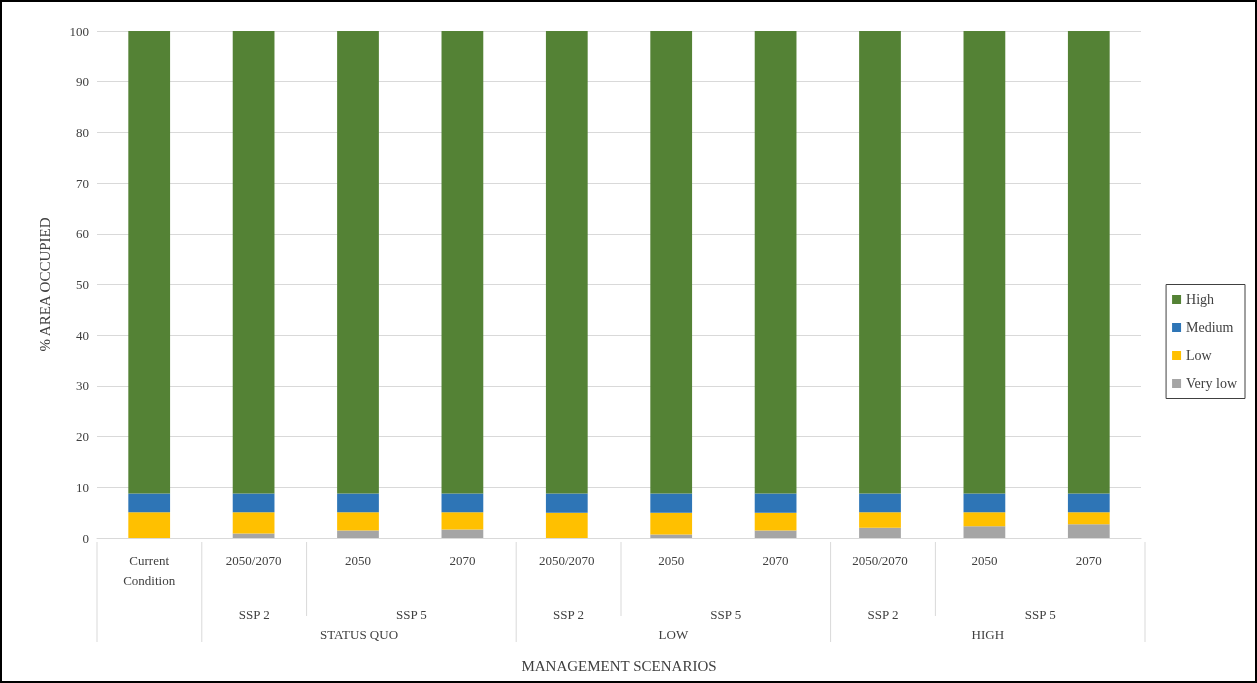 The width and height of the screenshot is (1257, 683). Describe the element at coordinates (85, 538) in the screenshot. I see `y-tick-label: 0` at that location.